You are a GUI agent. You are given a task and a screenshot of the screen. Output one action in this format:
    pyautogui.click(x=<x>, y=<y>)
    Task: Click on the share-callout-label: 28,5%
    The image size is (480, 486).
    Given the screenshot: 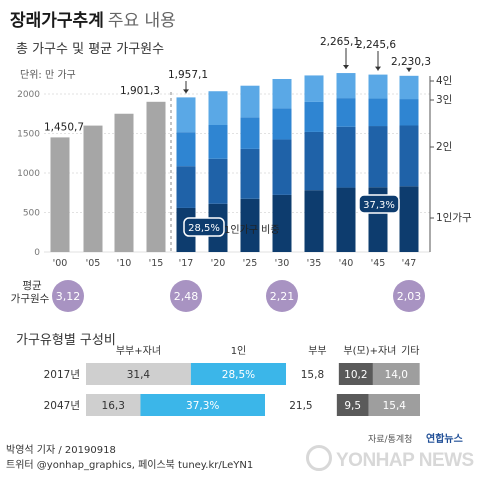 What is the action you would take?
    pyautogui.click(x=204, y=228)
    